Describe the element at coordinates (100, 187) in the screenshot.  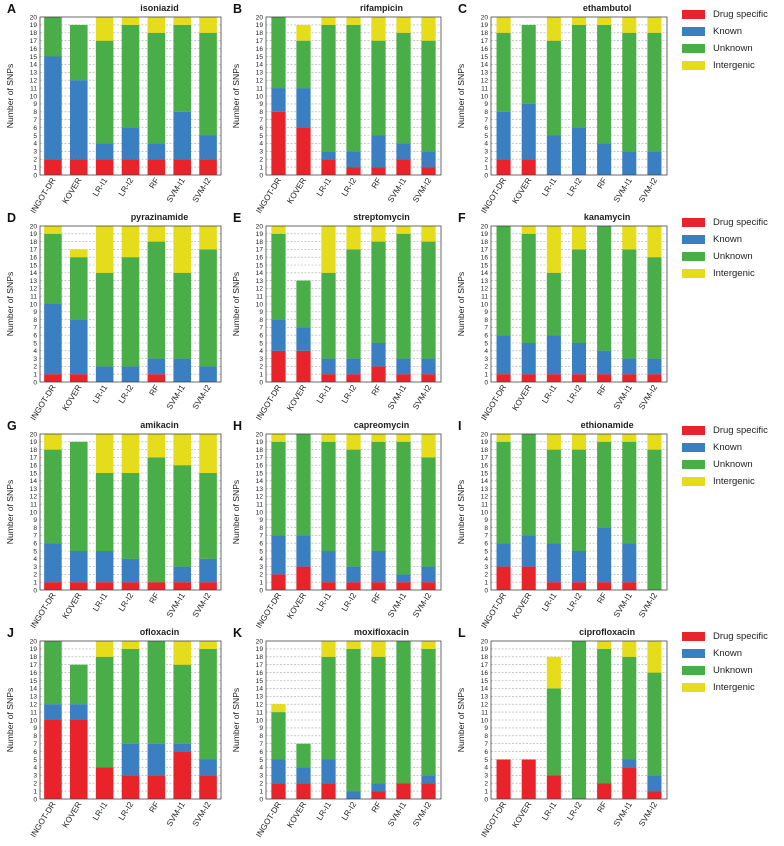
I see `panel-a-xtick-label: LR-I1` at that location.